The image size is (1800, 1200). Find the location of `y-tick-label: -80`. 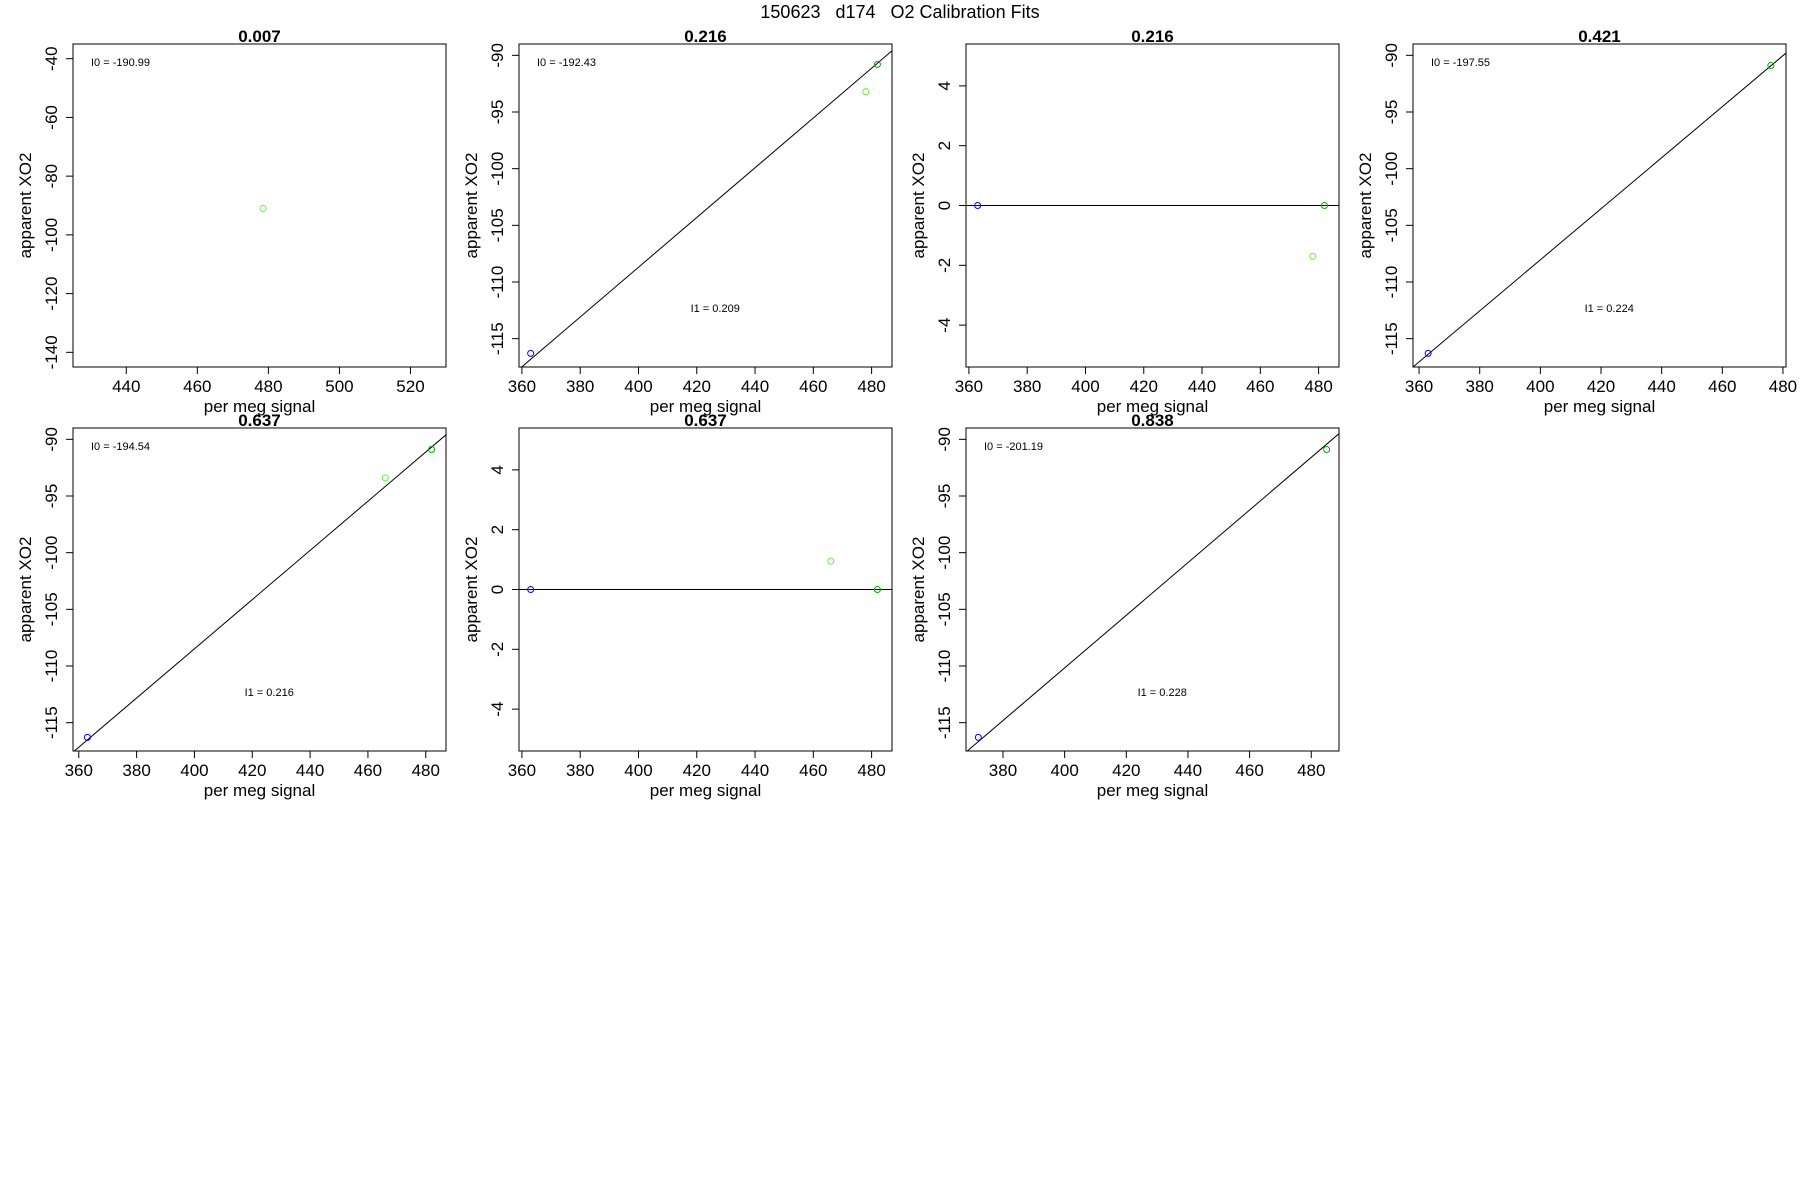

y-tick-label: -80 is located at coordinates (51, 176).